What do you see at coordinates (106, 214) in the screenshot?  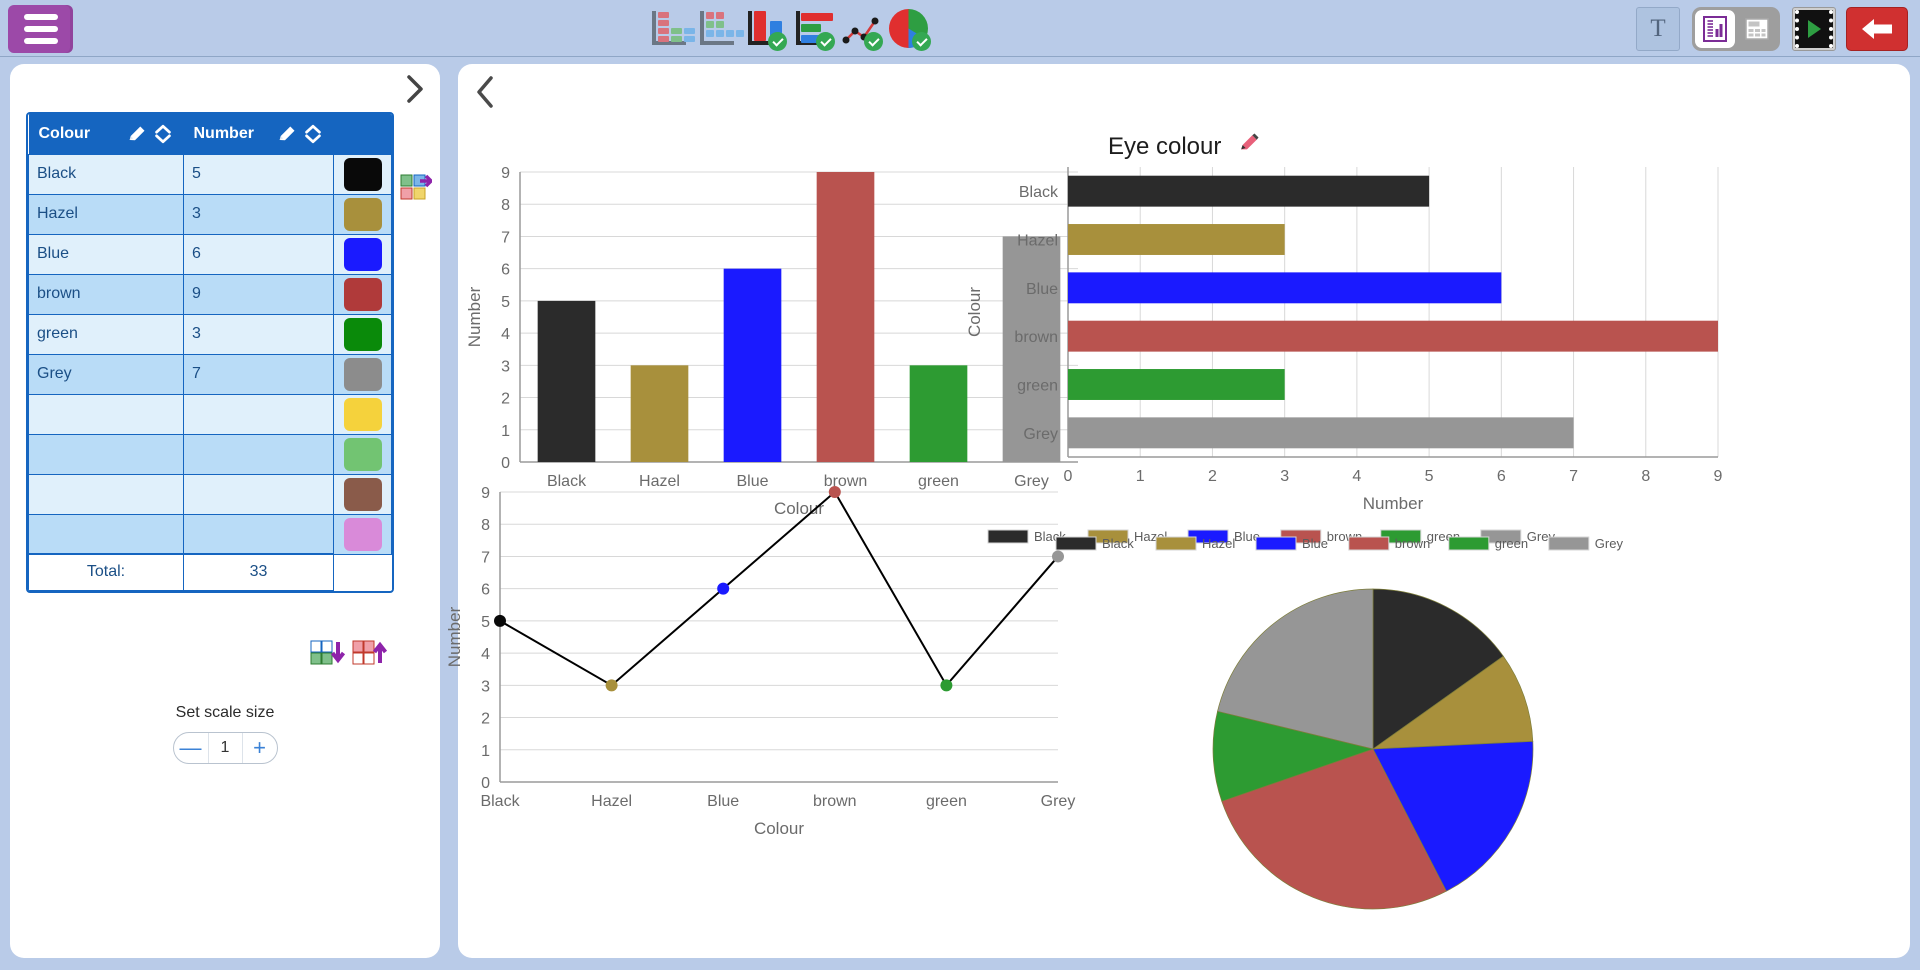 I see `cell-colour: Hazel` at bounding box center [106, 214].